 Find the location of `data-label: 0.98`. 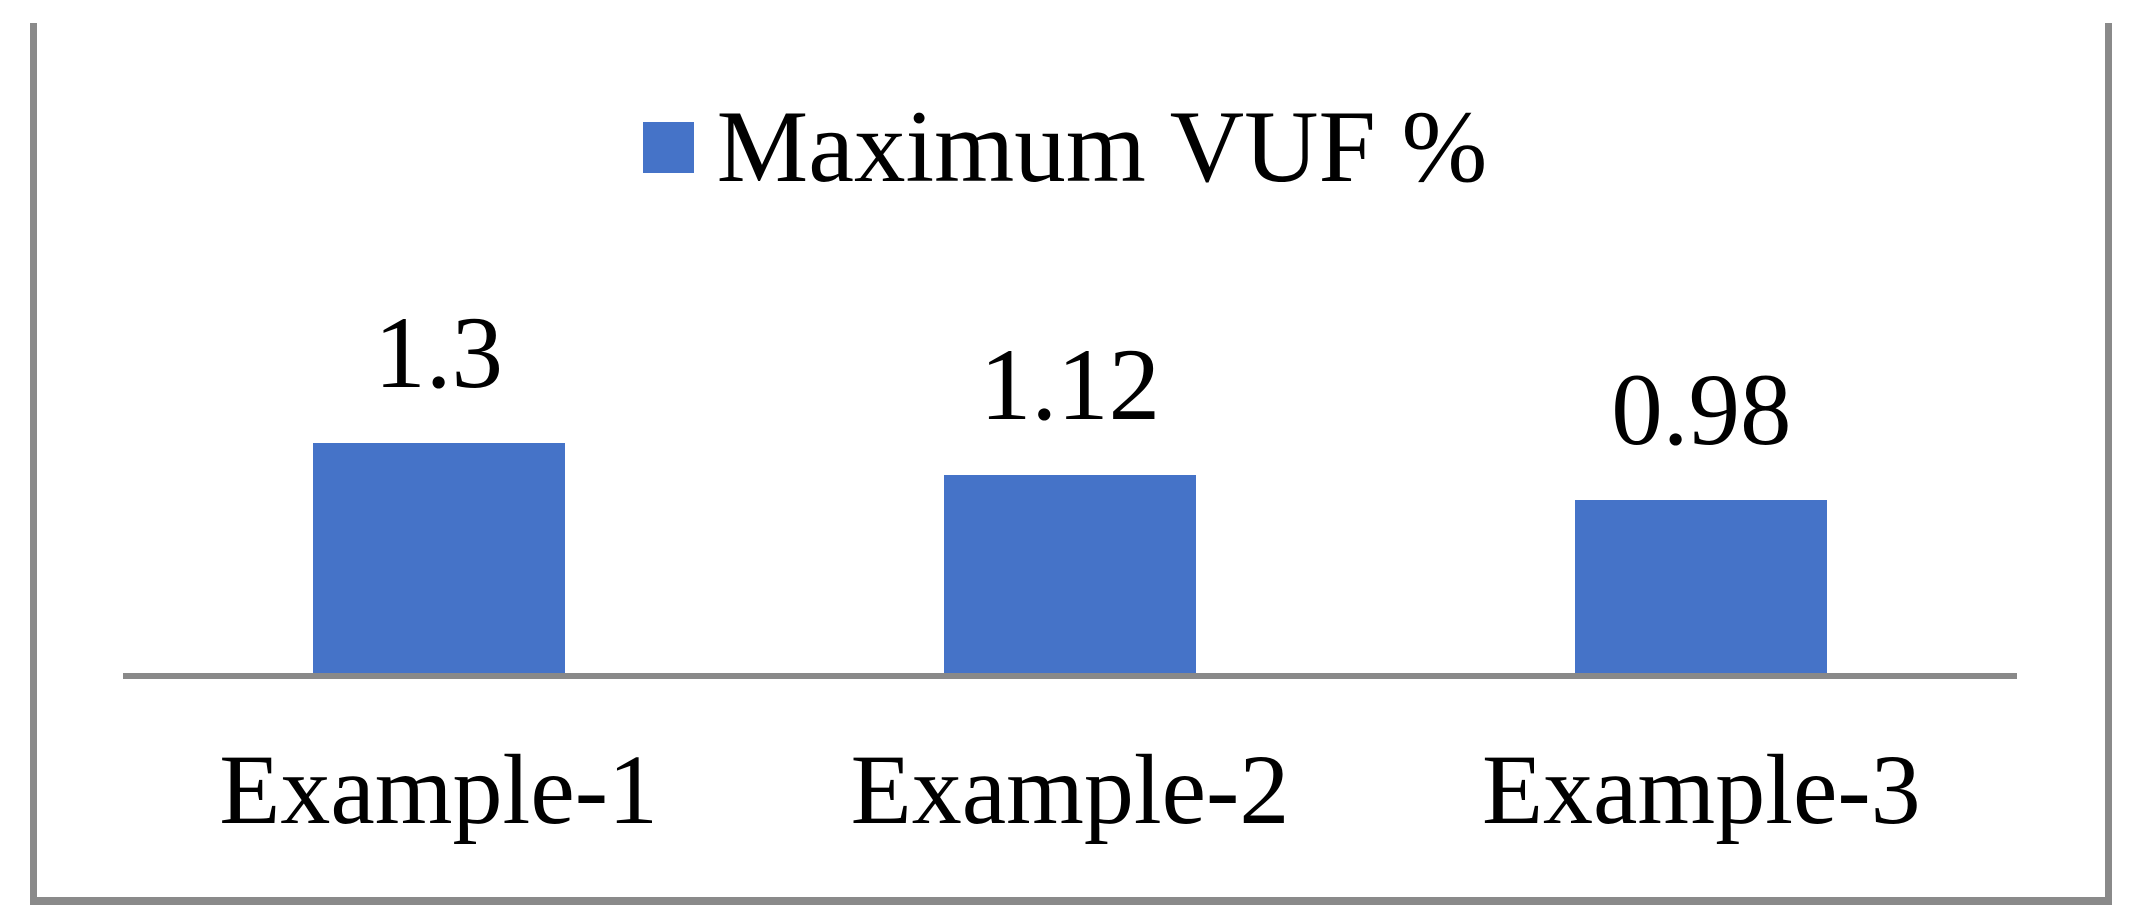

data-label: 0.98 is located at coordinates (1701, 410).